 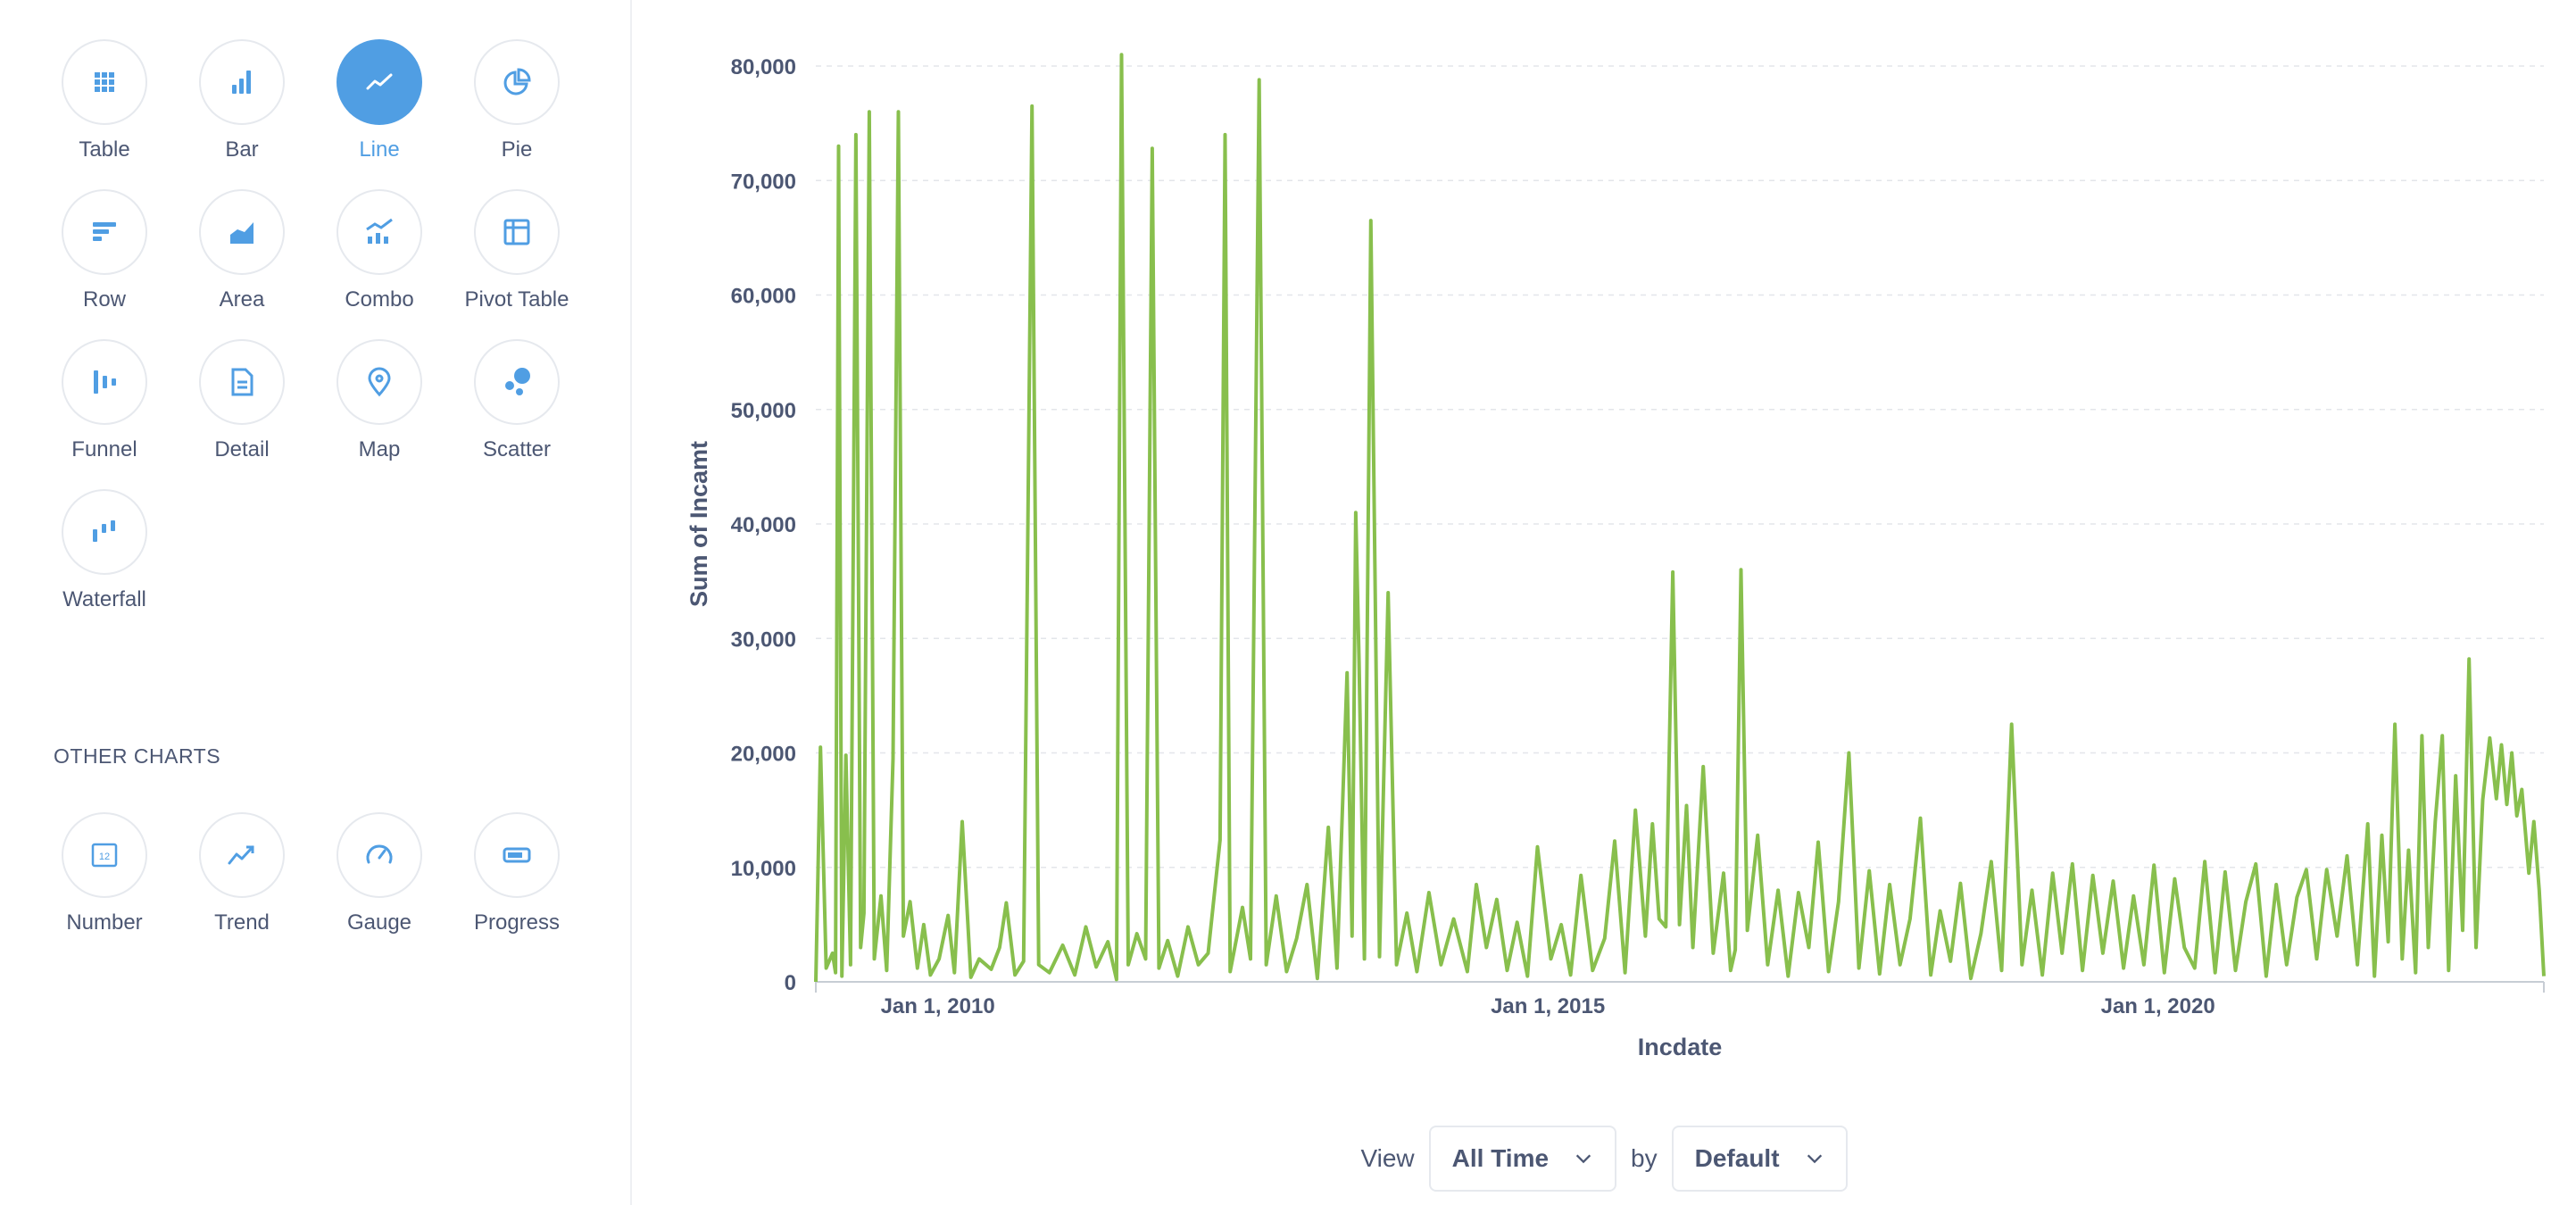 I want to click on chart-type-pie: Pie, so click(x=517, y=101).